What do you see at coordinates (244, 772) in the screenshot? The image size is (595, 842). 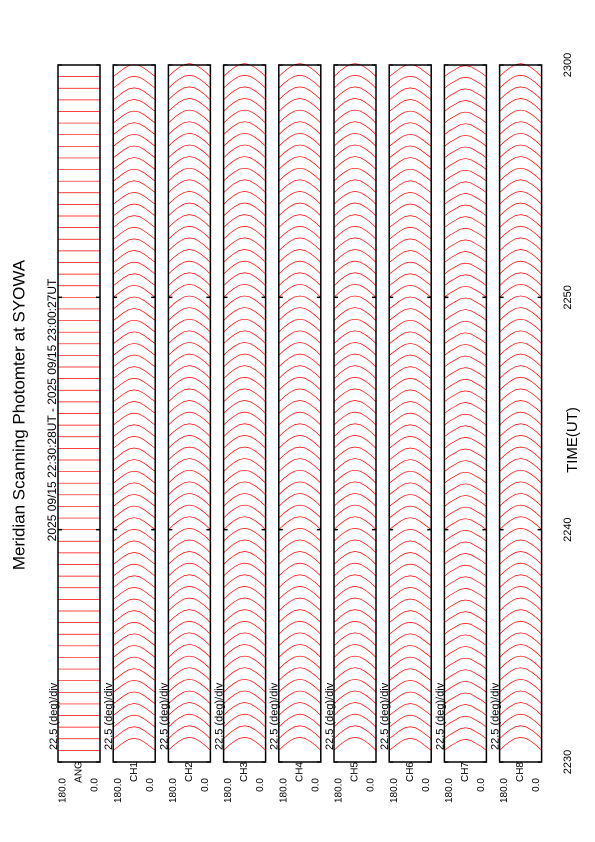 I see `legend-label: CH3` at bounding box center [244, 772].